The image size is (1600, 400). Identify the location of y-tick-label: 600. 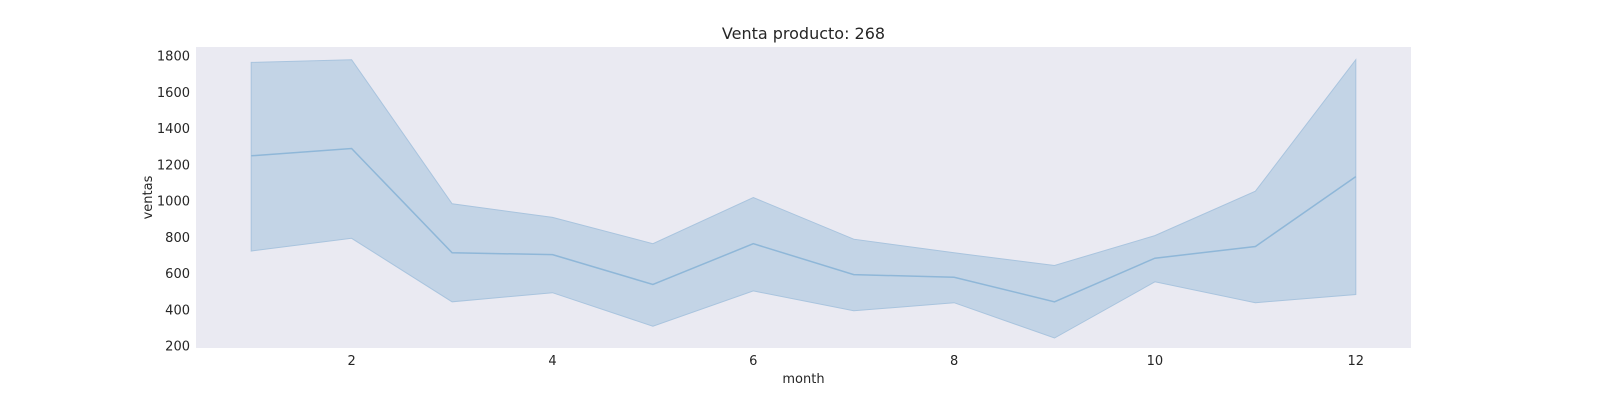
(177, 274).